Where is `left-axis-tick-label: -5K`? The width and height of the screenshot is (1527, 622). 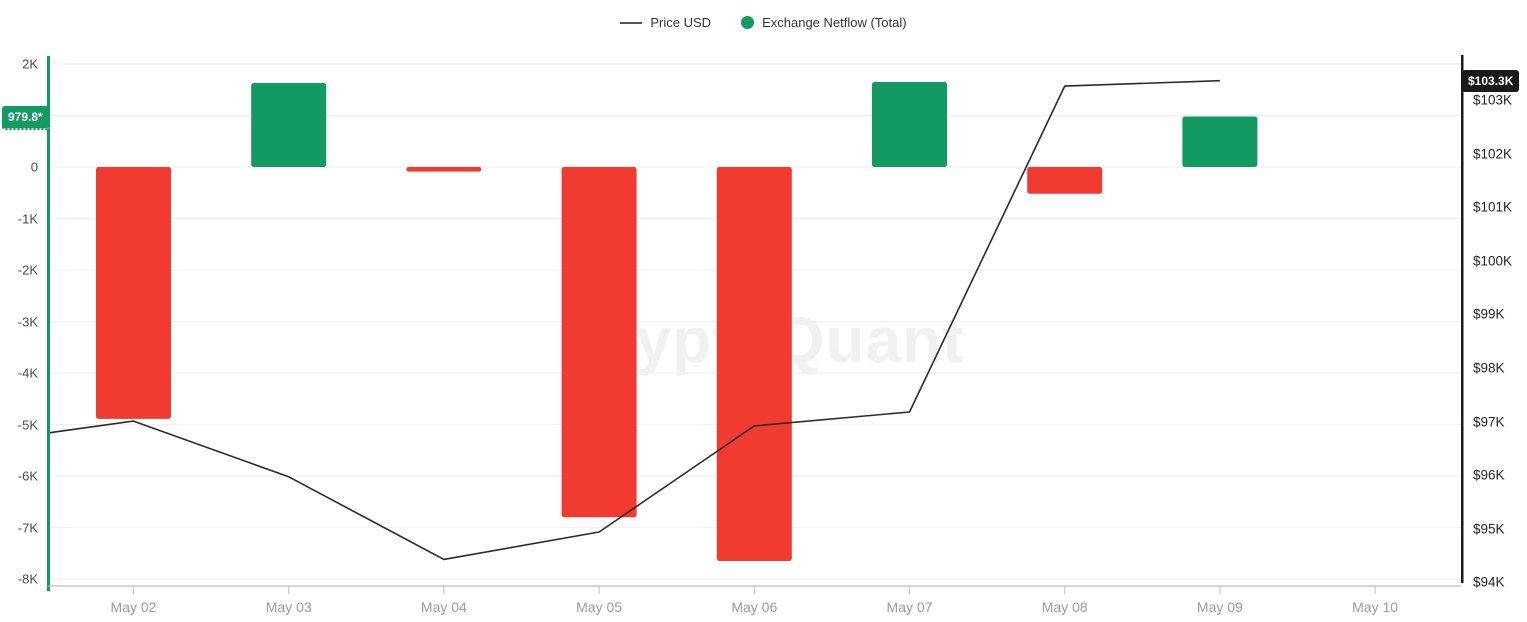
left-axis-tick-label: -5K is located at coordinates (27, 424).